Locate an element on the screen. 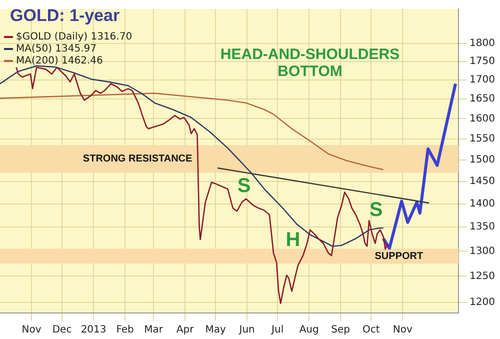 This screenshot has width=500, height=339. x-tick-label: Oct is located at coordinates (371, 330).